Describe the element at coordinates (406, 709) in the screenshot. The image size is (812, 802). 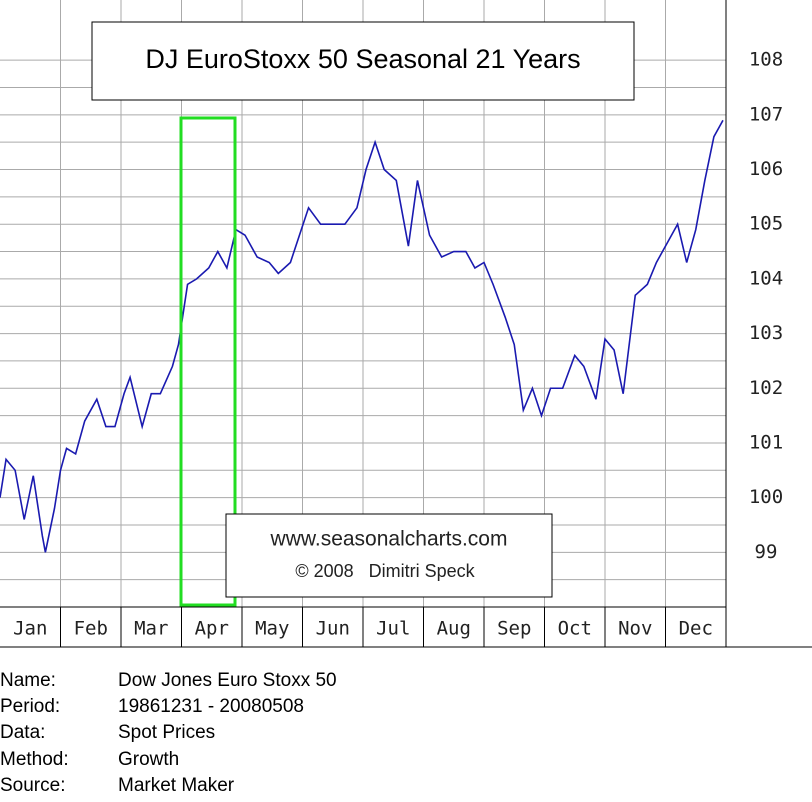
I see `info-row: Period: 19861231 - 20080508` at that location.